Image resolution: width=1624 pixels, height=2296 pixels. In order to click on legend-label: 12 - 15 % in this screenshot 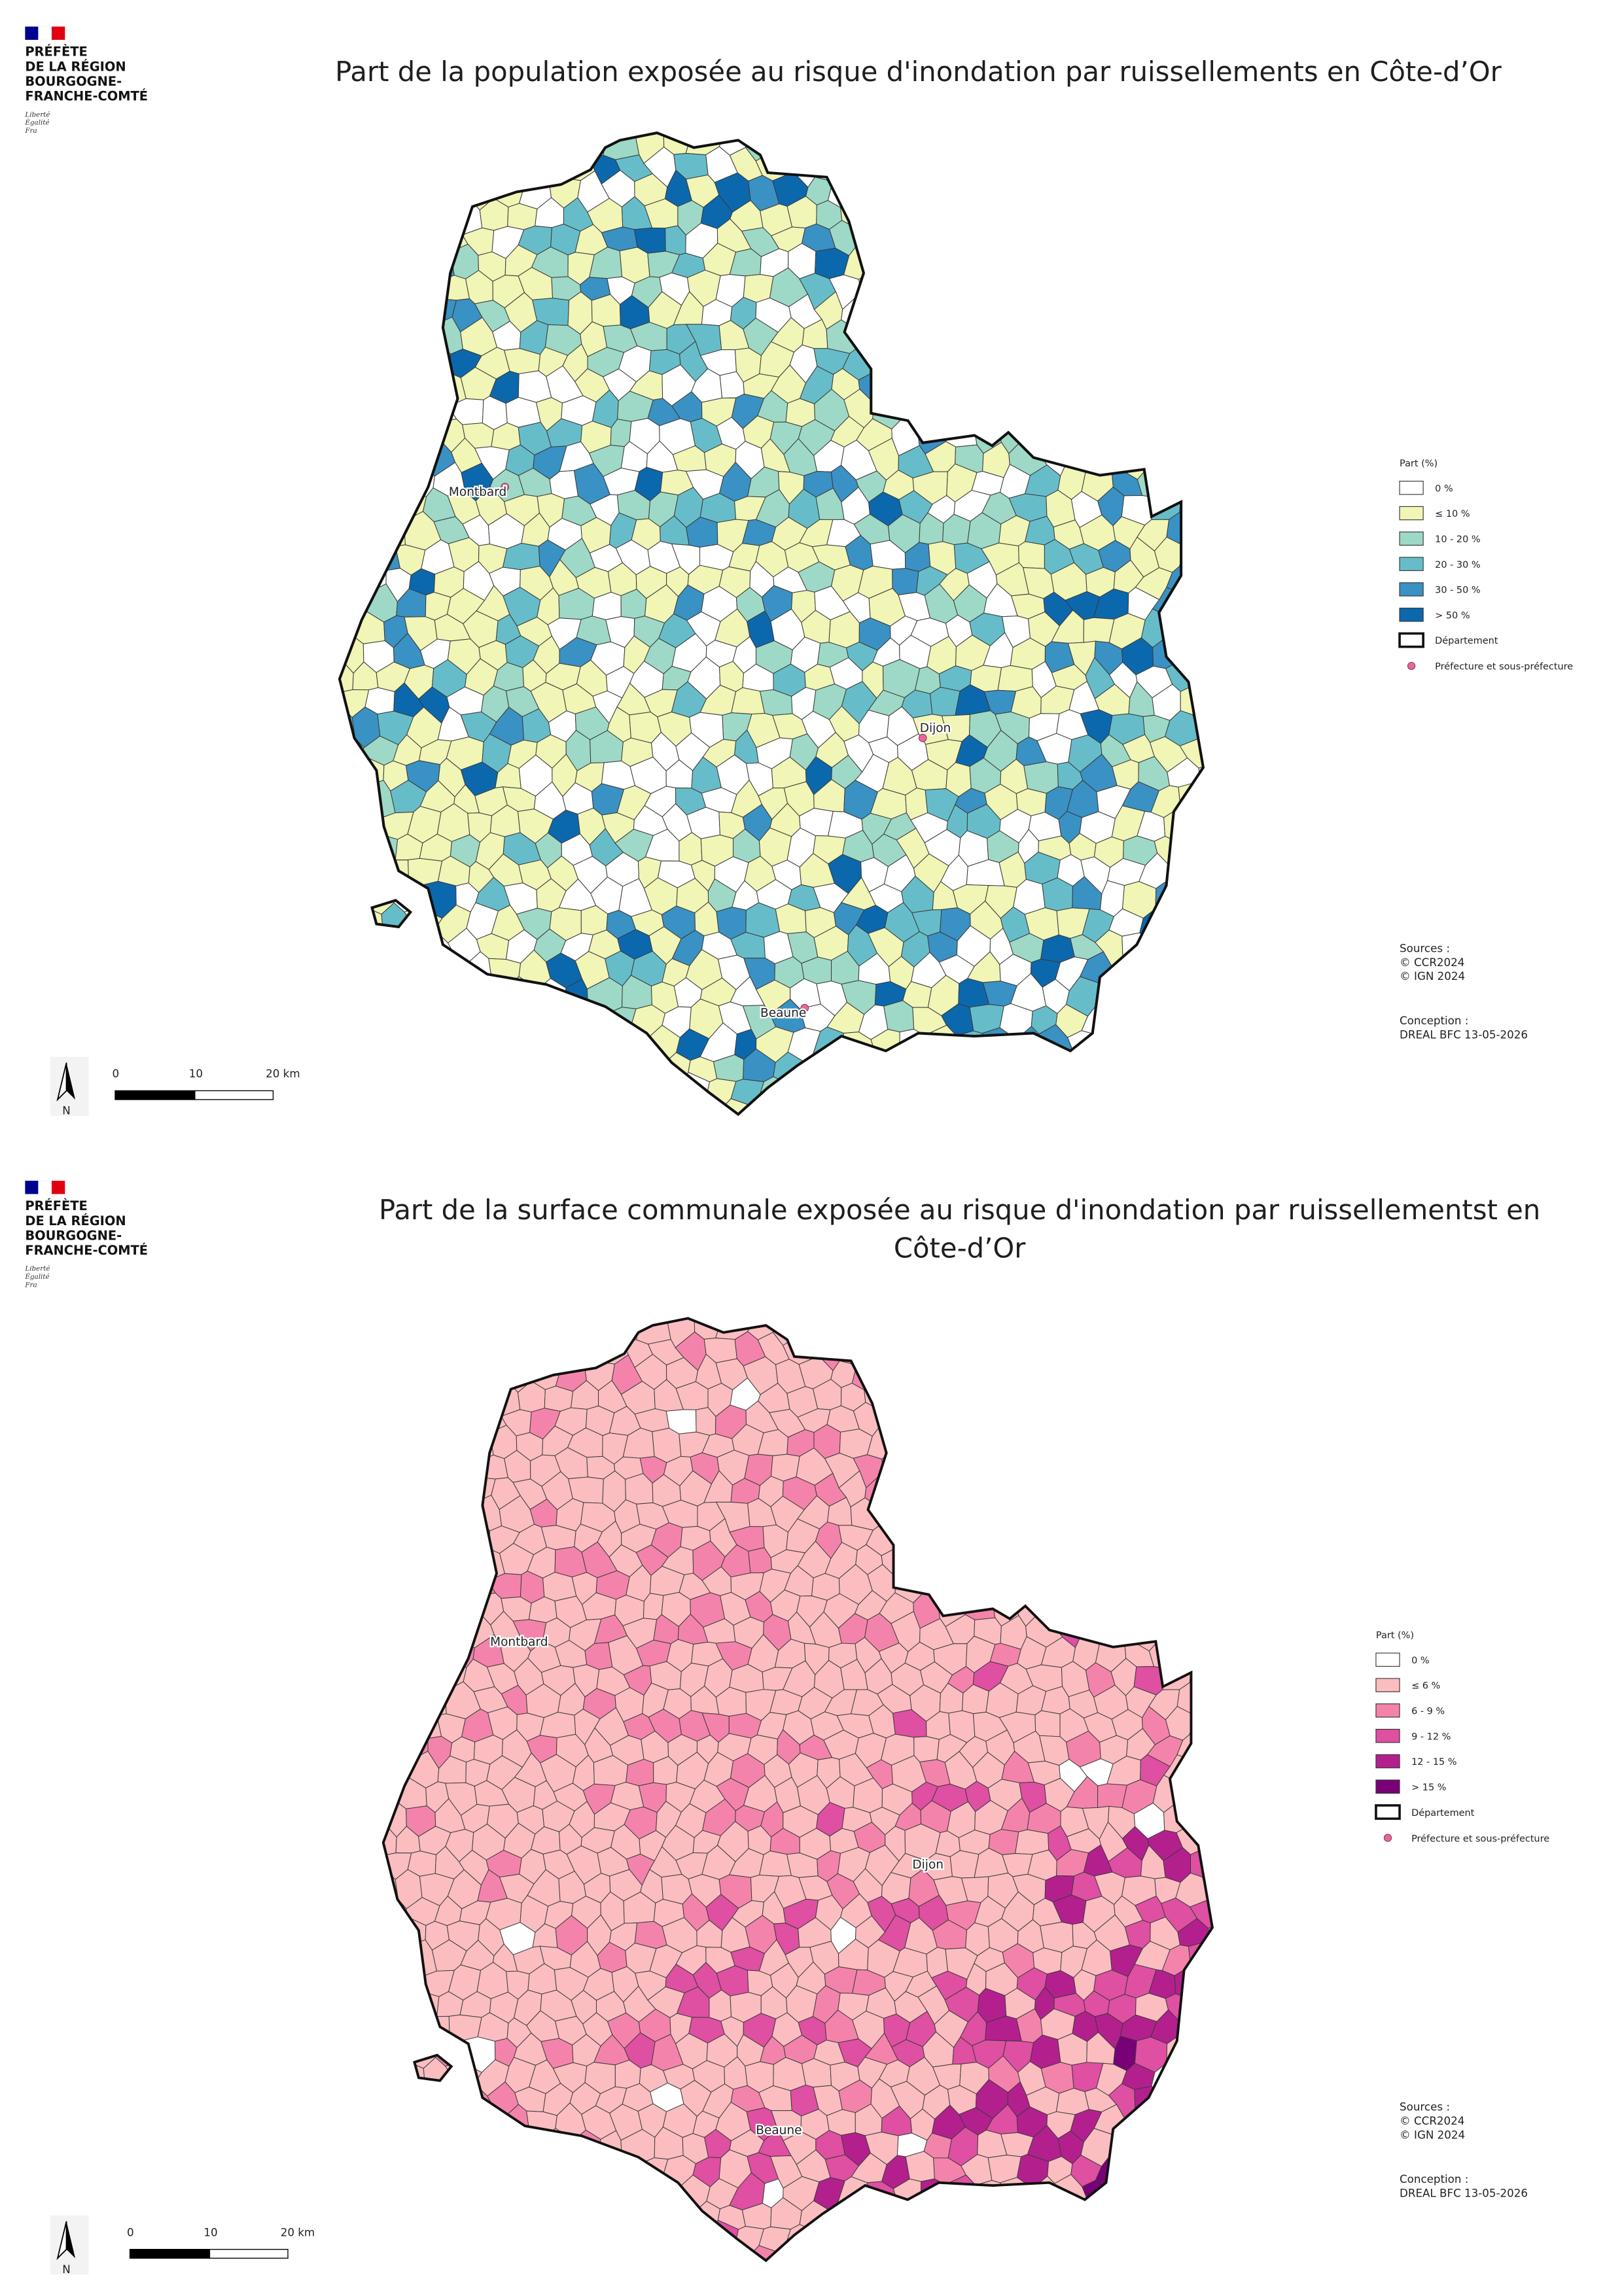, I will do `click(1433, 1762)`.